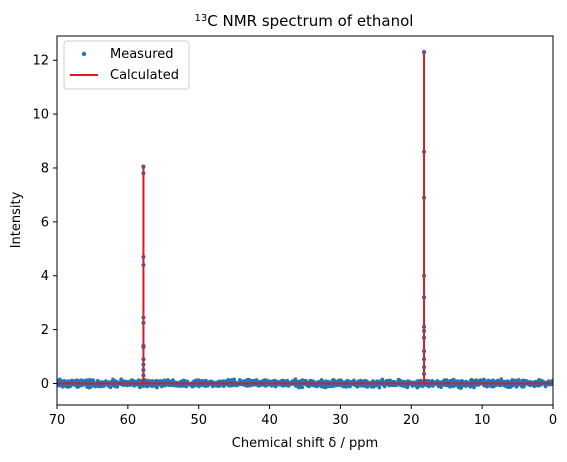 The height and width of the screenshot is (462, 567). What do you see at coordinates (482, 420) in the screenshot?
I see `x-tick-label: 10` at bounding box center [482, 420].